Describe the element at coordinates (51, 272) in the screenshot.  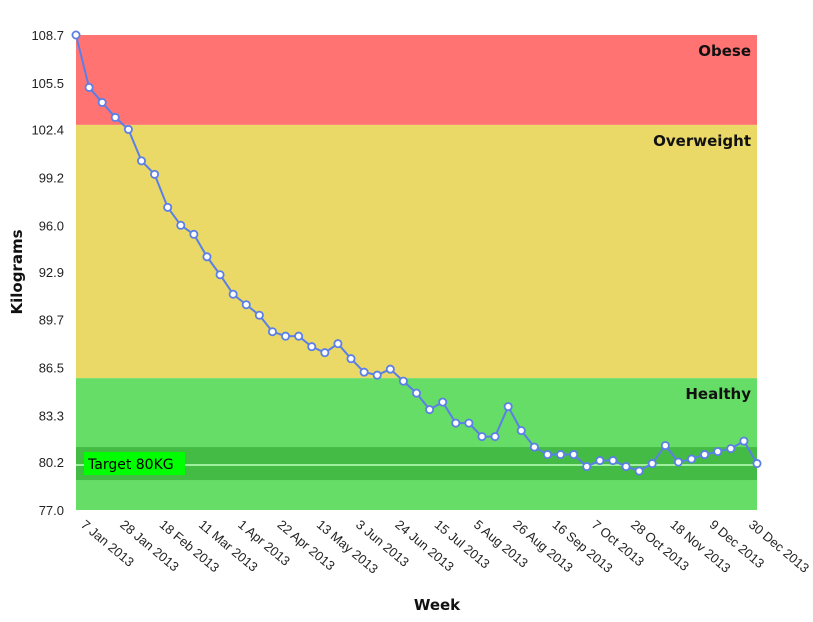
I see `y-tick-label: 92.9` at that location.